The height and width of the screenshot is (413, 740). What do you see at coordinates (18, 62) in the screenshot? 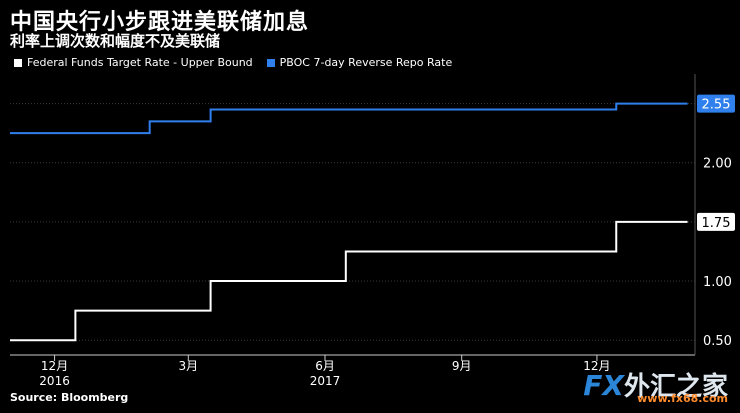
I see `legend-swatch-fed` at bounding box center [18, 62].